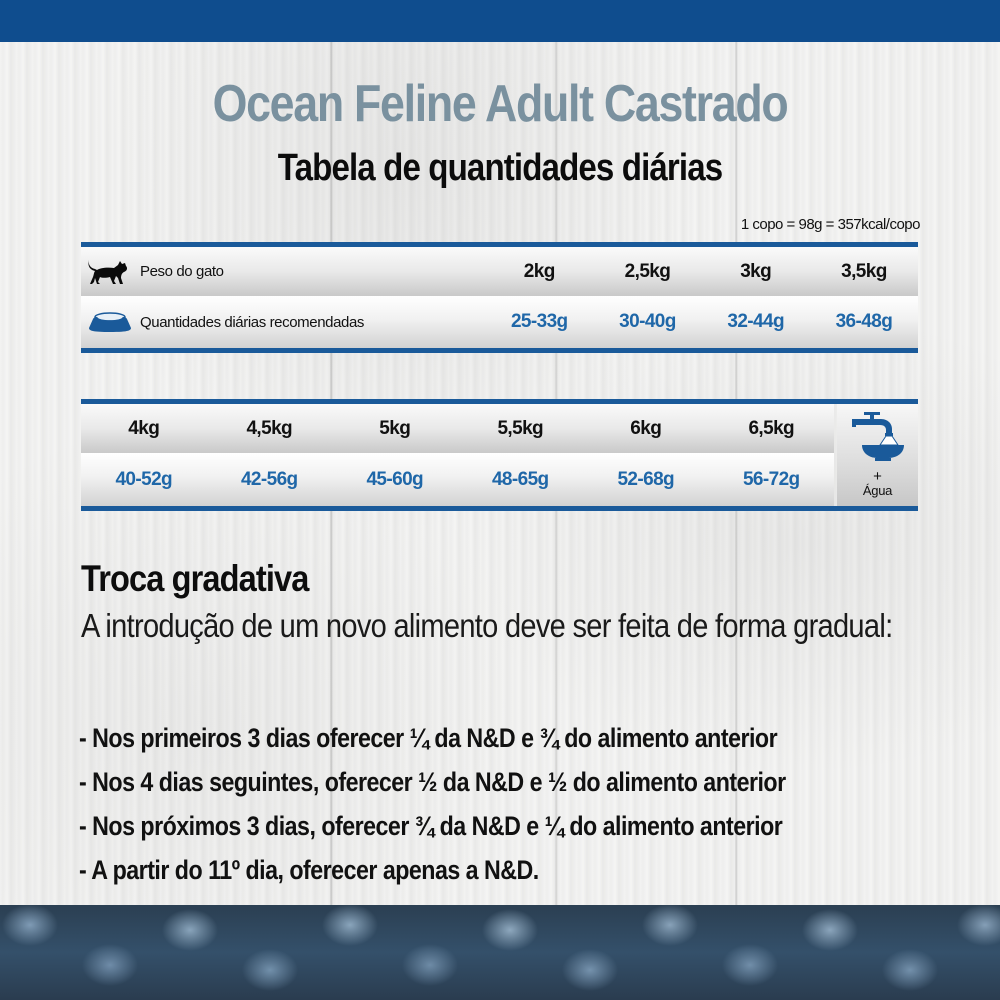  What do you see at coordinates (756, 271) in the screenshot?
I see `weight-cell: 3kg` at bounding box center [756, 271].